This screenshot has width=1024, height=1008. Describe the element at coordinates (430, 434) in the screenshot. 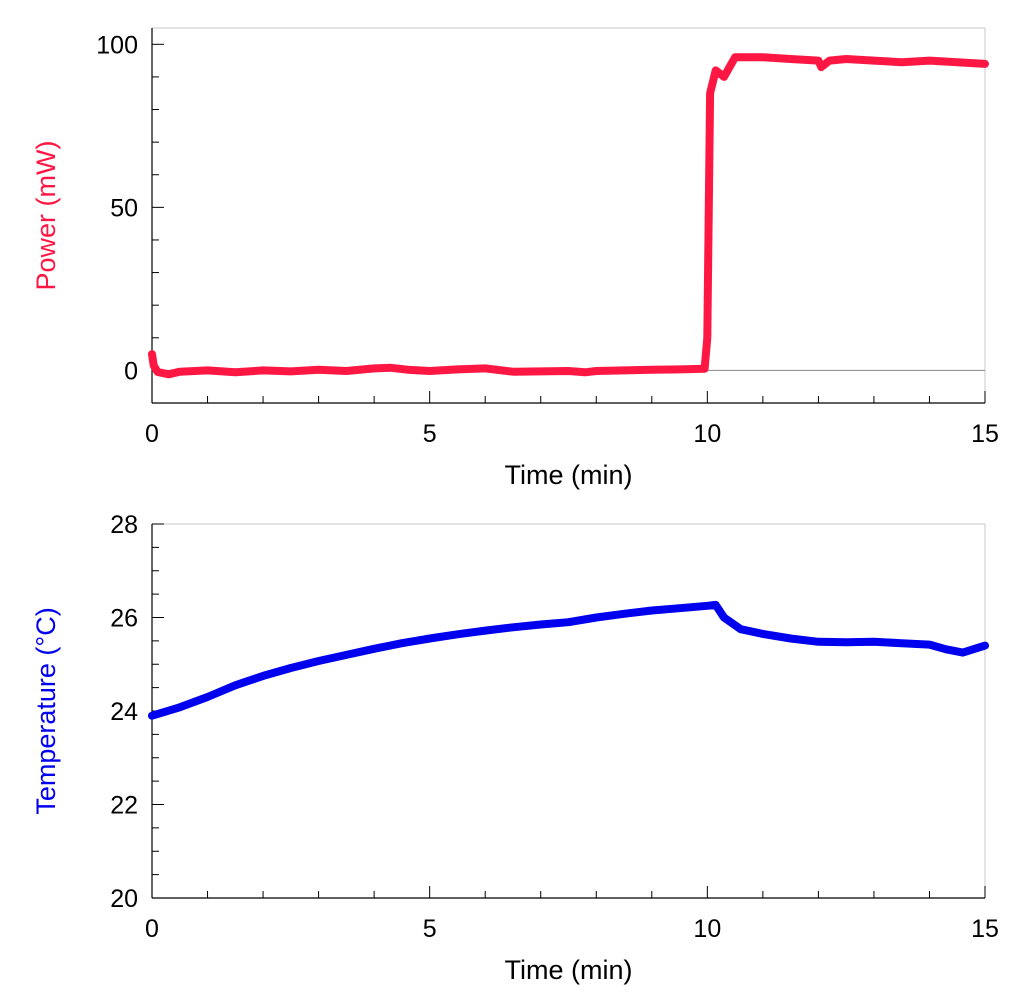

I see `power-x-tick-label: 5` at that location.